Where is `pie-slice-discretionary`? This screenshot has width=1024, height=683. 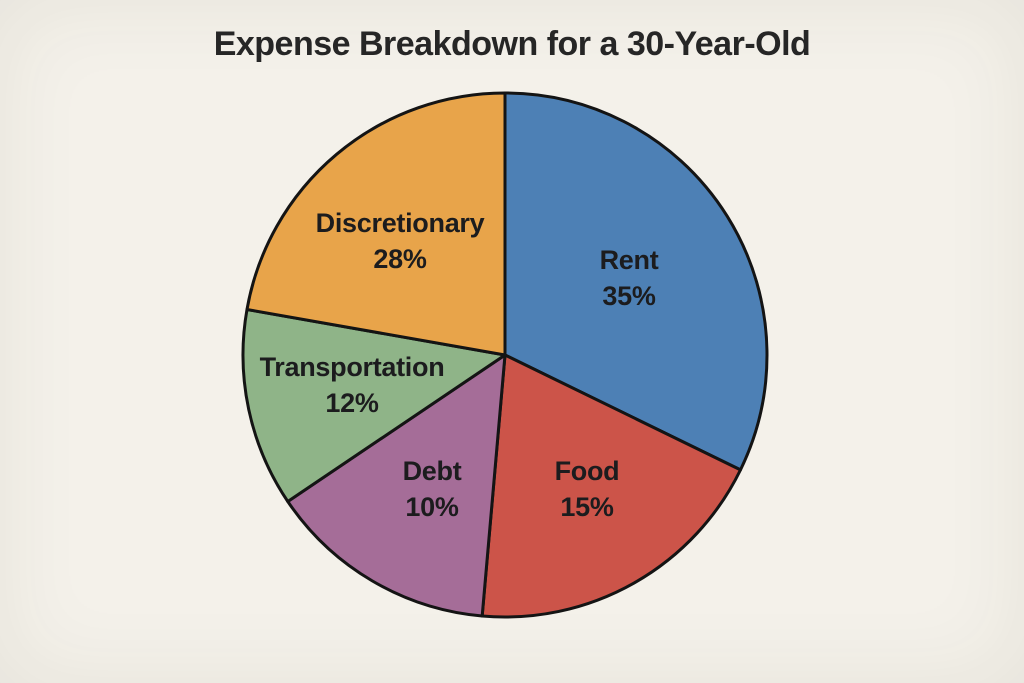 pie-slice-discretionary is located at coordinates (376, 224).